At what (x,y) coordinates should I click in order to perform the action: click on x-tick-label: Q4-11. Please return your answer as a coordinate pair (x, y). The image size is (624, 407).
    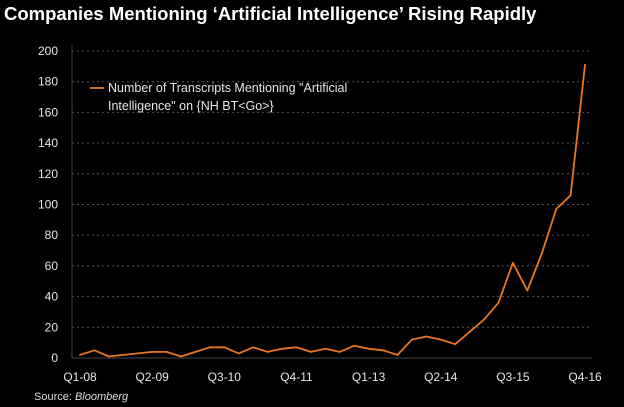
    Looking at the image, I should click on (296, 377).